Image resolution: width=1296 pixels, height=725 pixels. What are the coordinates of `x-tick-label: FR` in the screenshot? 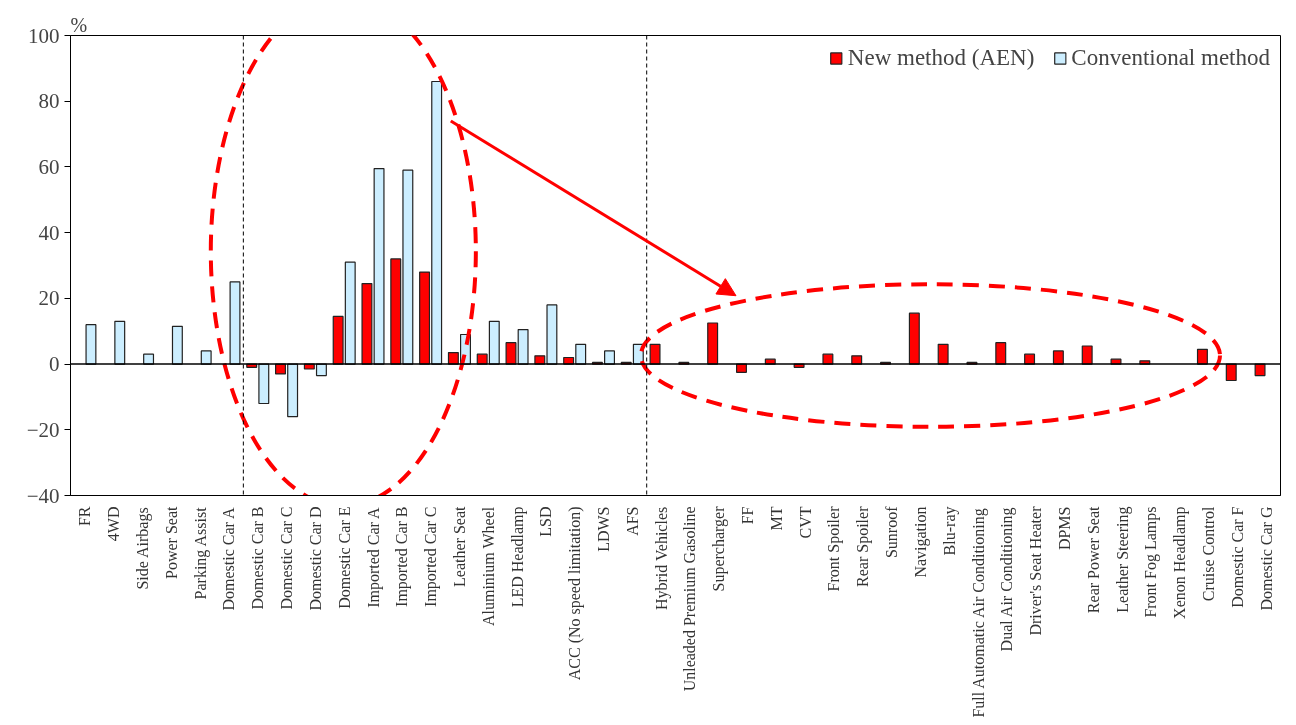 It's located at (85, 516).